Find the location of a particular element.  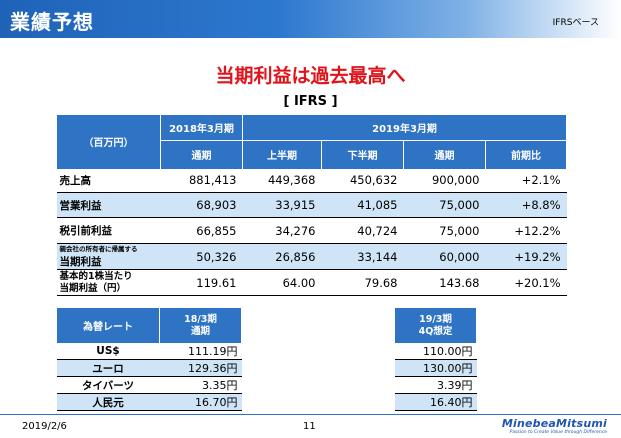

row-label-prefix: 親会社の所有者に帰属する is located at coordinates (98, 248).